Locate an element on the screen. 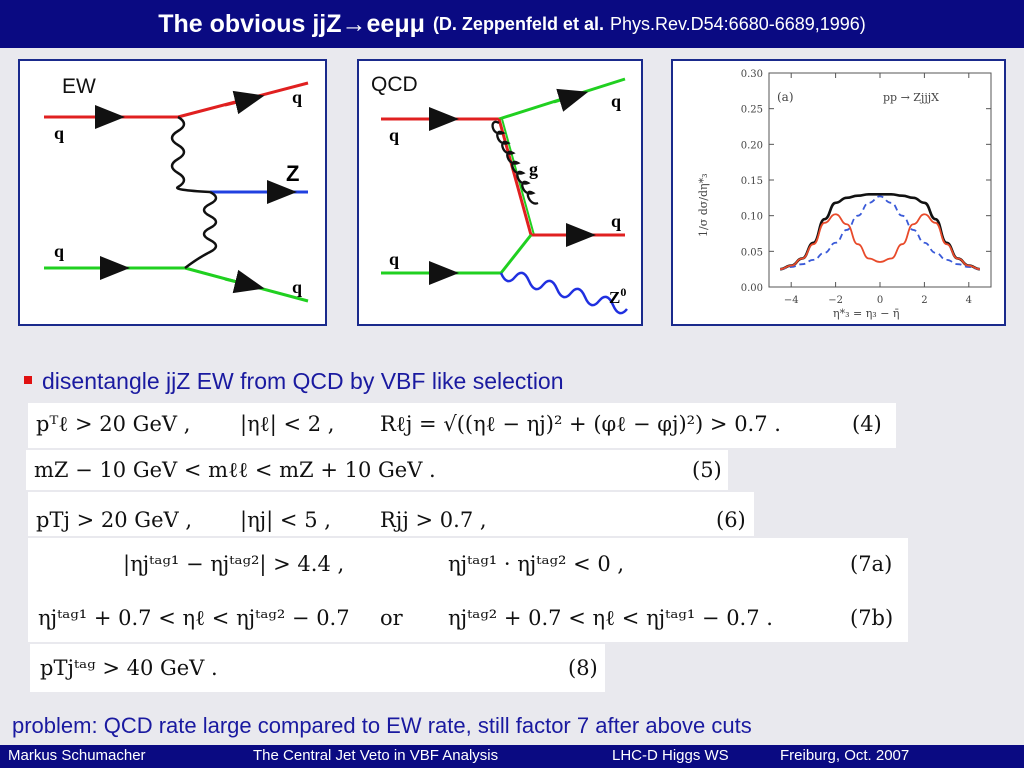  eq8-tag-jet-pt: pTjᵗᵃᵍ > 40 GeV . is located at coordinates (129, 668).